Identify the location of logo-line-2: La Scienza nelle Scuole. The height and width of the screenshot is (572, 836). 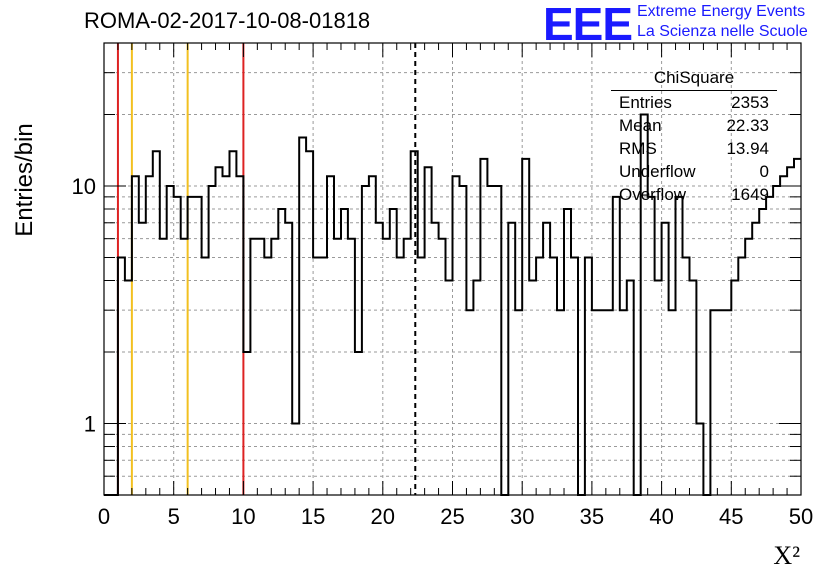
(722, 31).